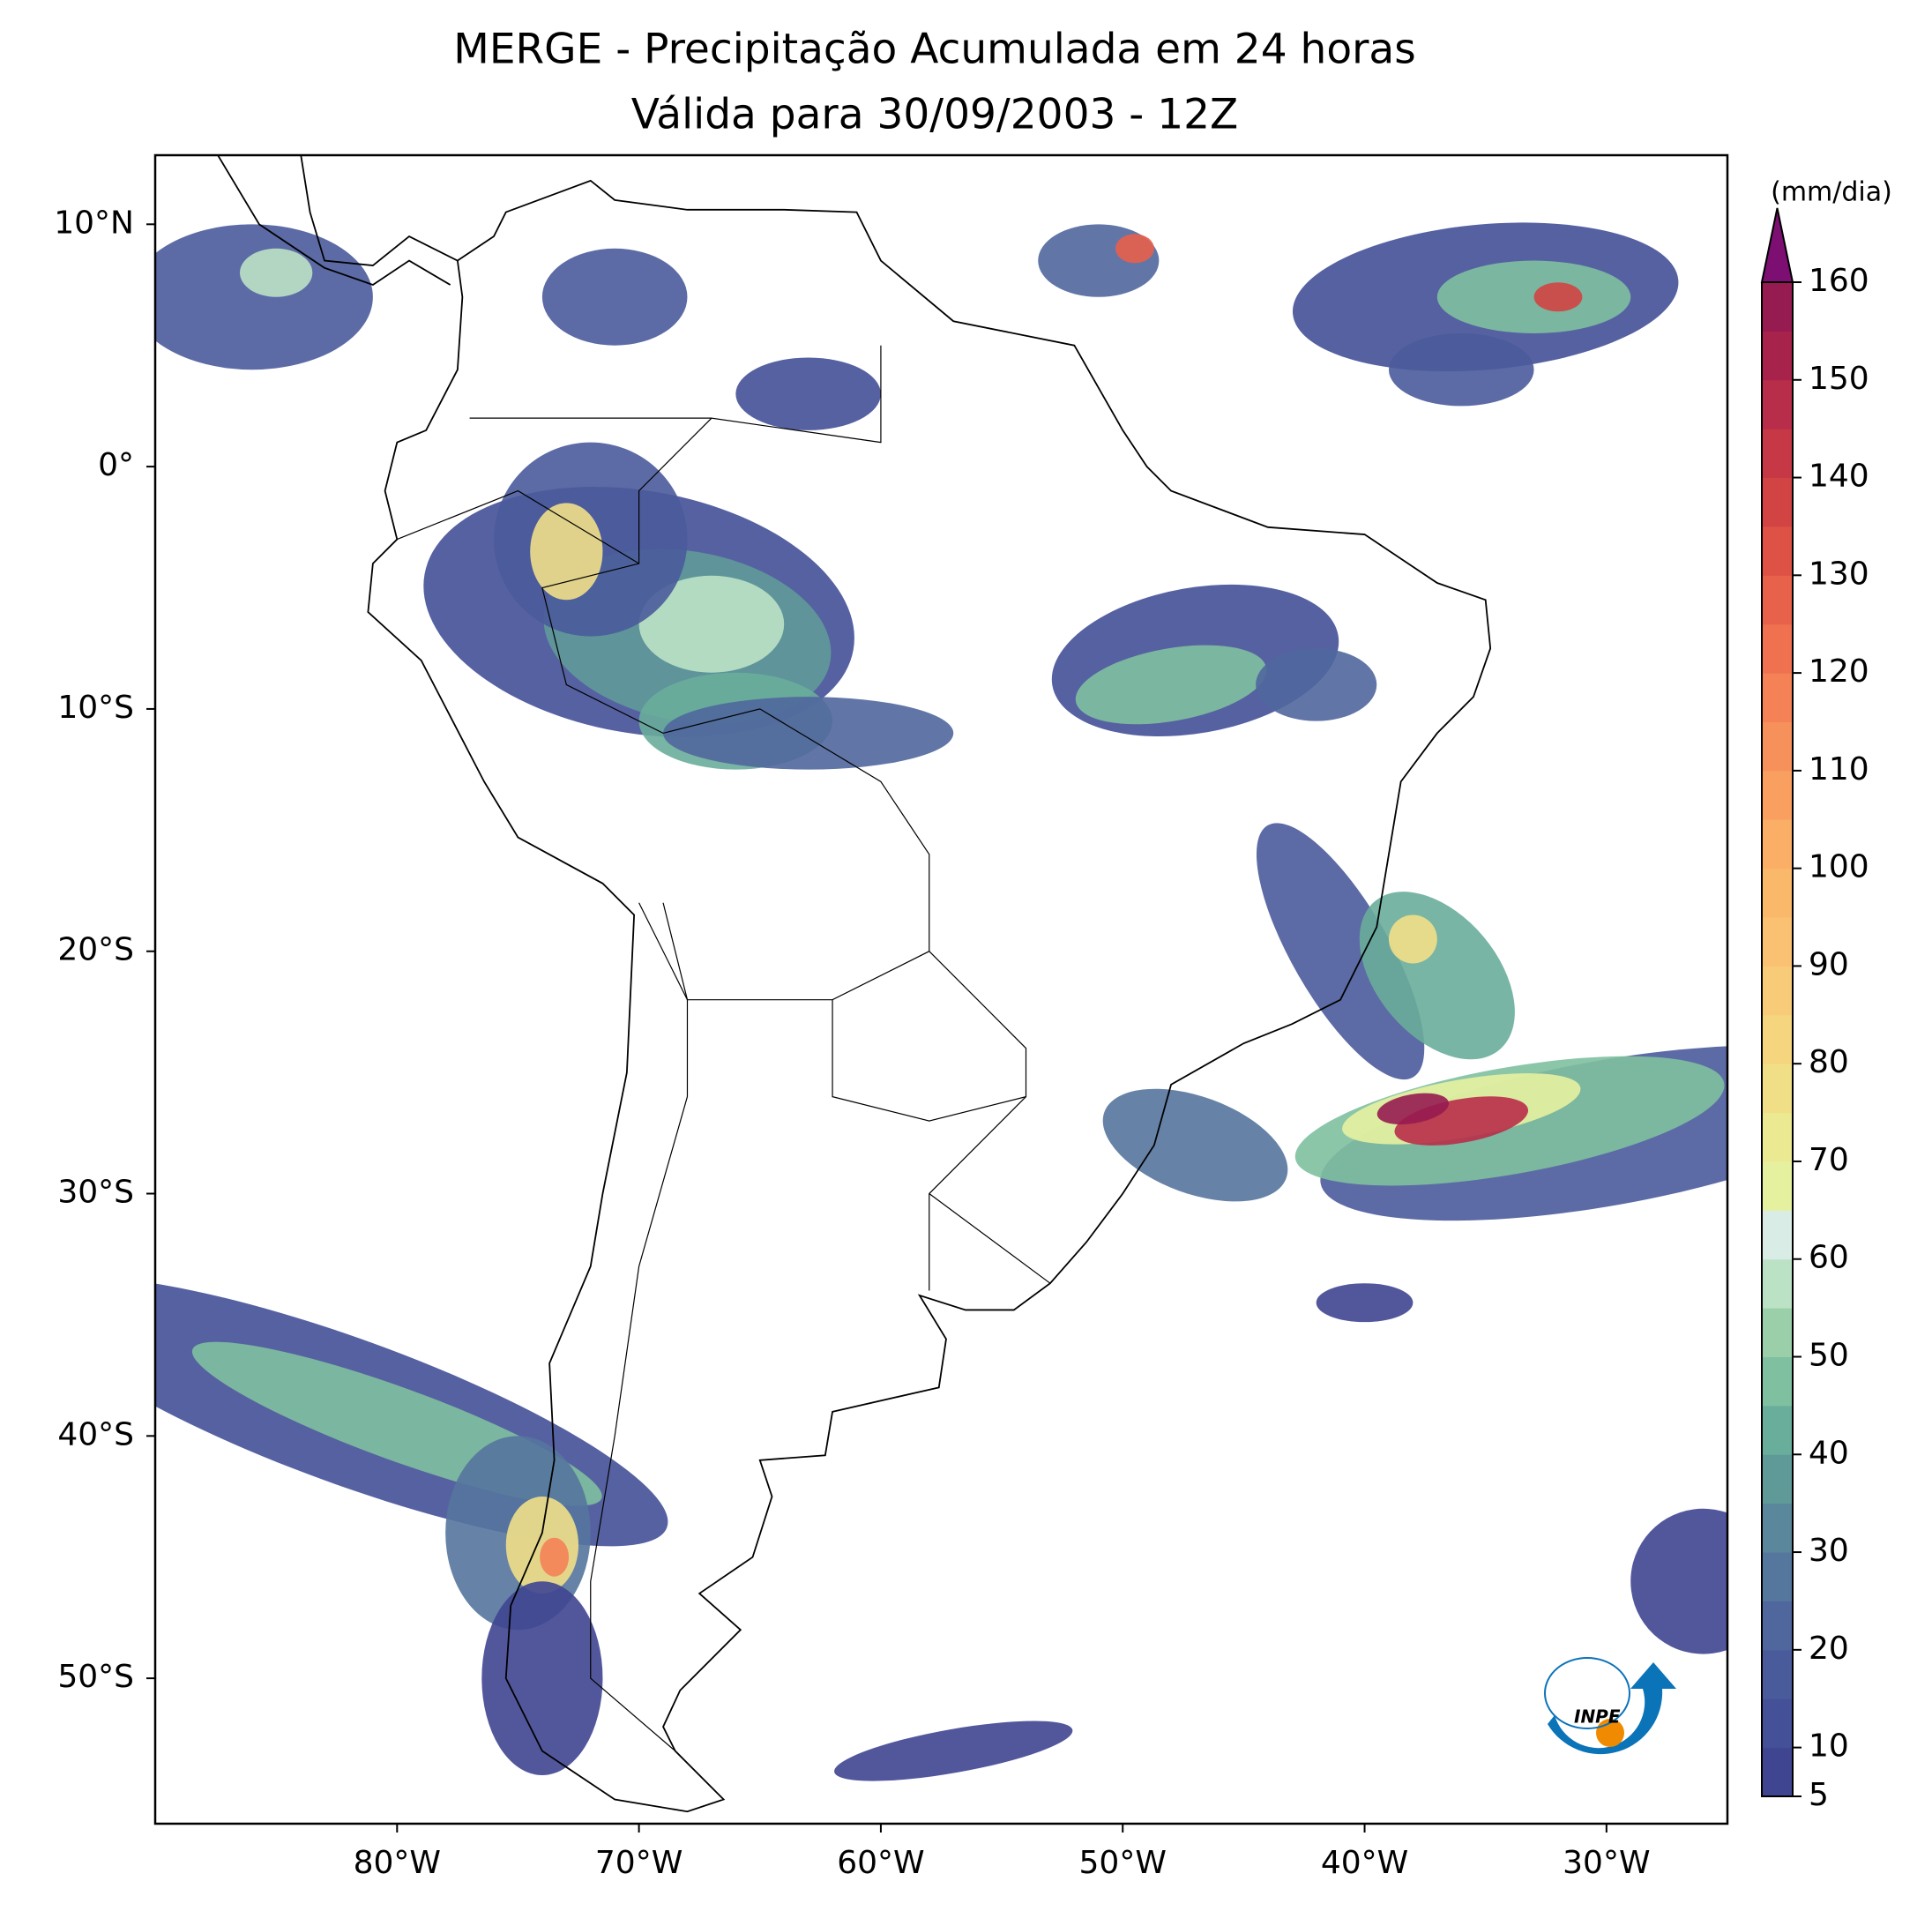 This screenshot has width=1932, height=1911. What do you see at coordinates (1777, 245) in the screenshot?
I see `colorbar-extend` at bounding box center [1777, 245].